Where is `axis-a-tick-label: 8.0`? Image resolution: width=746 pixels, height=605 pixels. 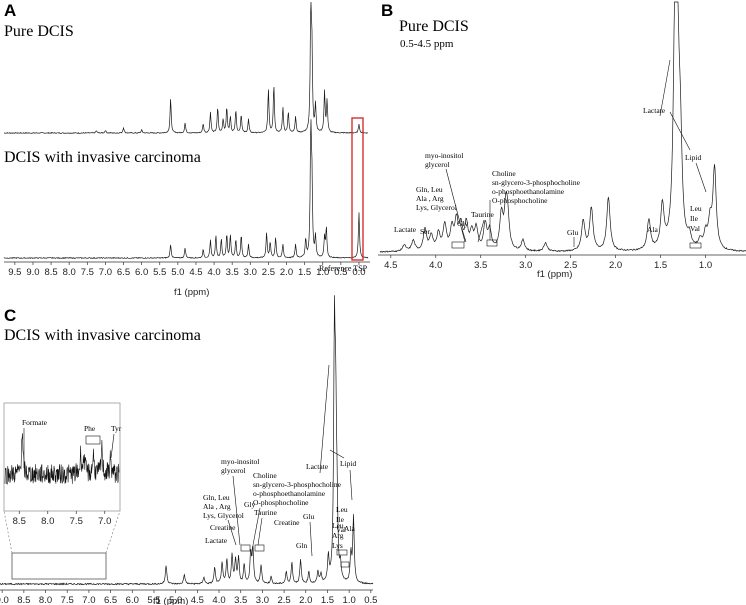
axis-a-tick-label: 8.0 is located at coordinates (69, 272).